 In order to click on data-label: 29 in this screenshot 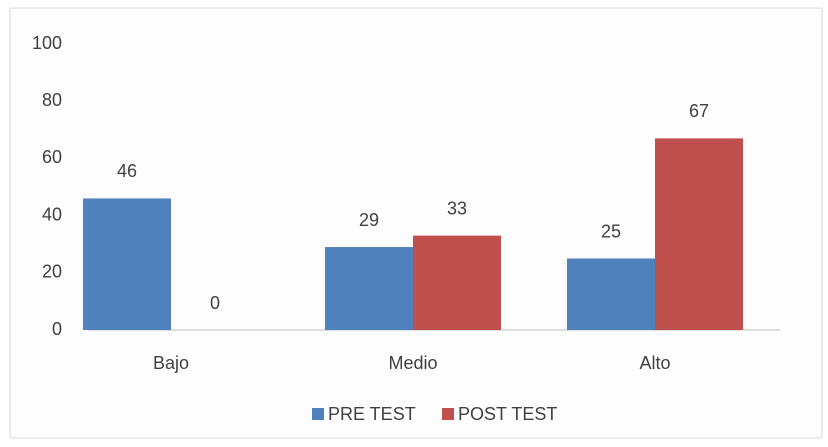, I will do `click(369, 220)`.